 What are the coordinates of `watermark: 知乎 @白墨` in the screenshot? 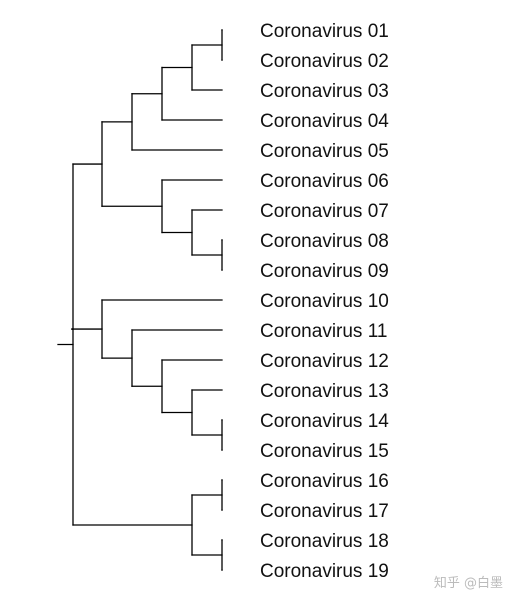 It's located at (468, 583).